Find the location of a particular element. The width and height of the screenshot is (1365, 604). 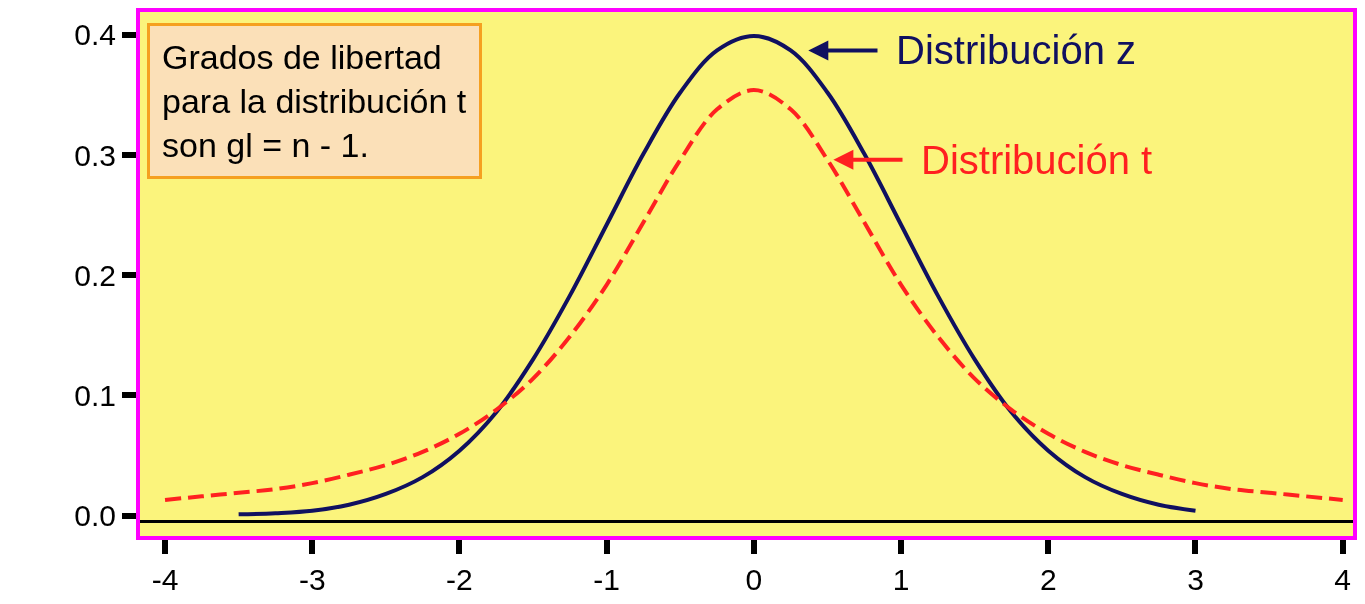

annotation: Grados de libertad para la distribución t son gl = n - 1. is located at coordinates (314, 101).